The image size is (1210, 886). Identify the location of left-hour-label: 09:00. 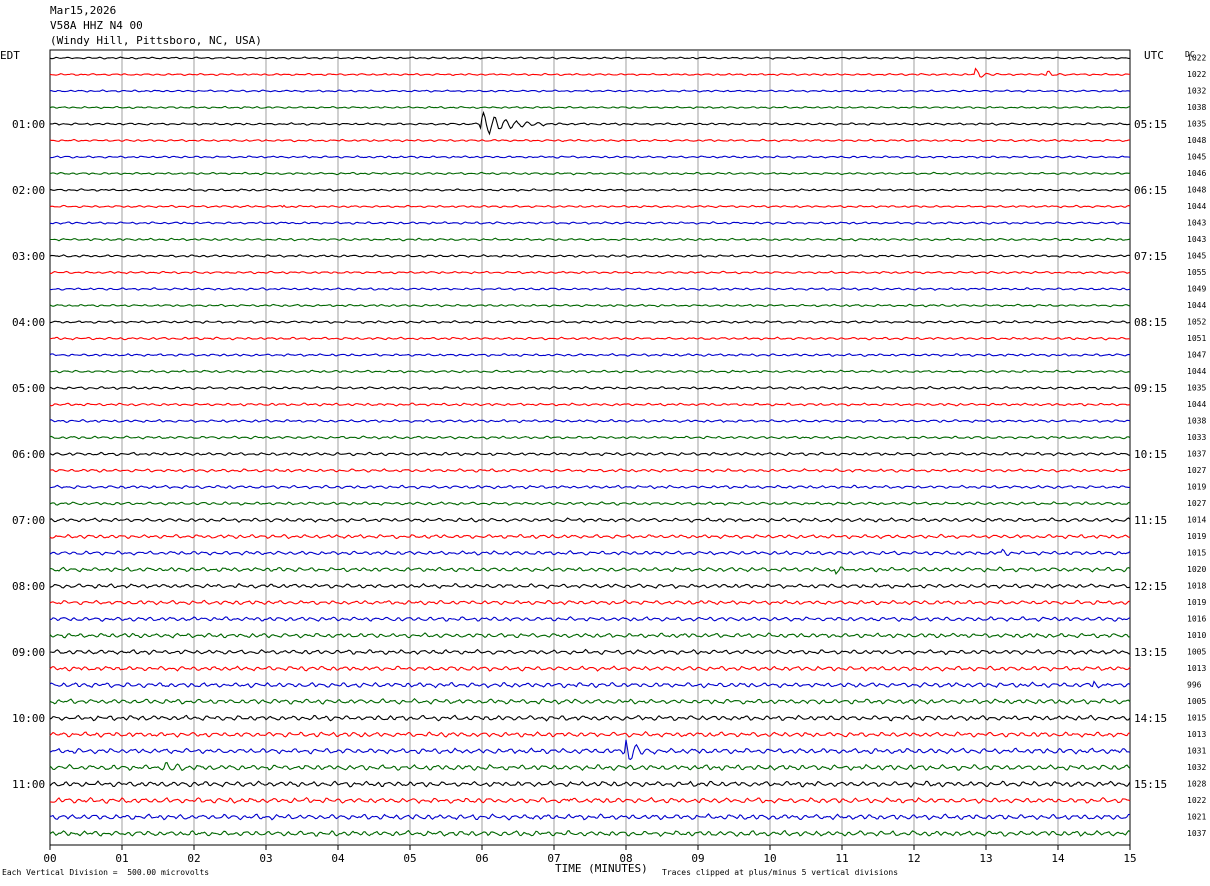
(28, 652).